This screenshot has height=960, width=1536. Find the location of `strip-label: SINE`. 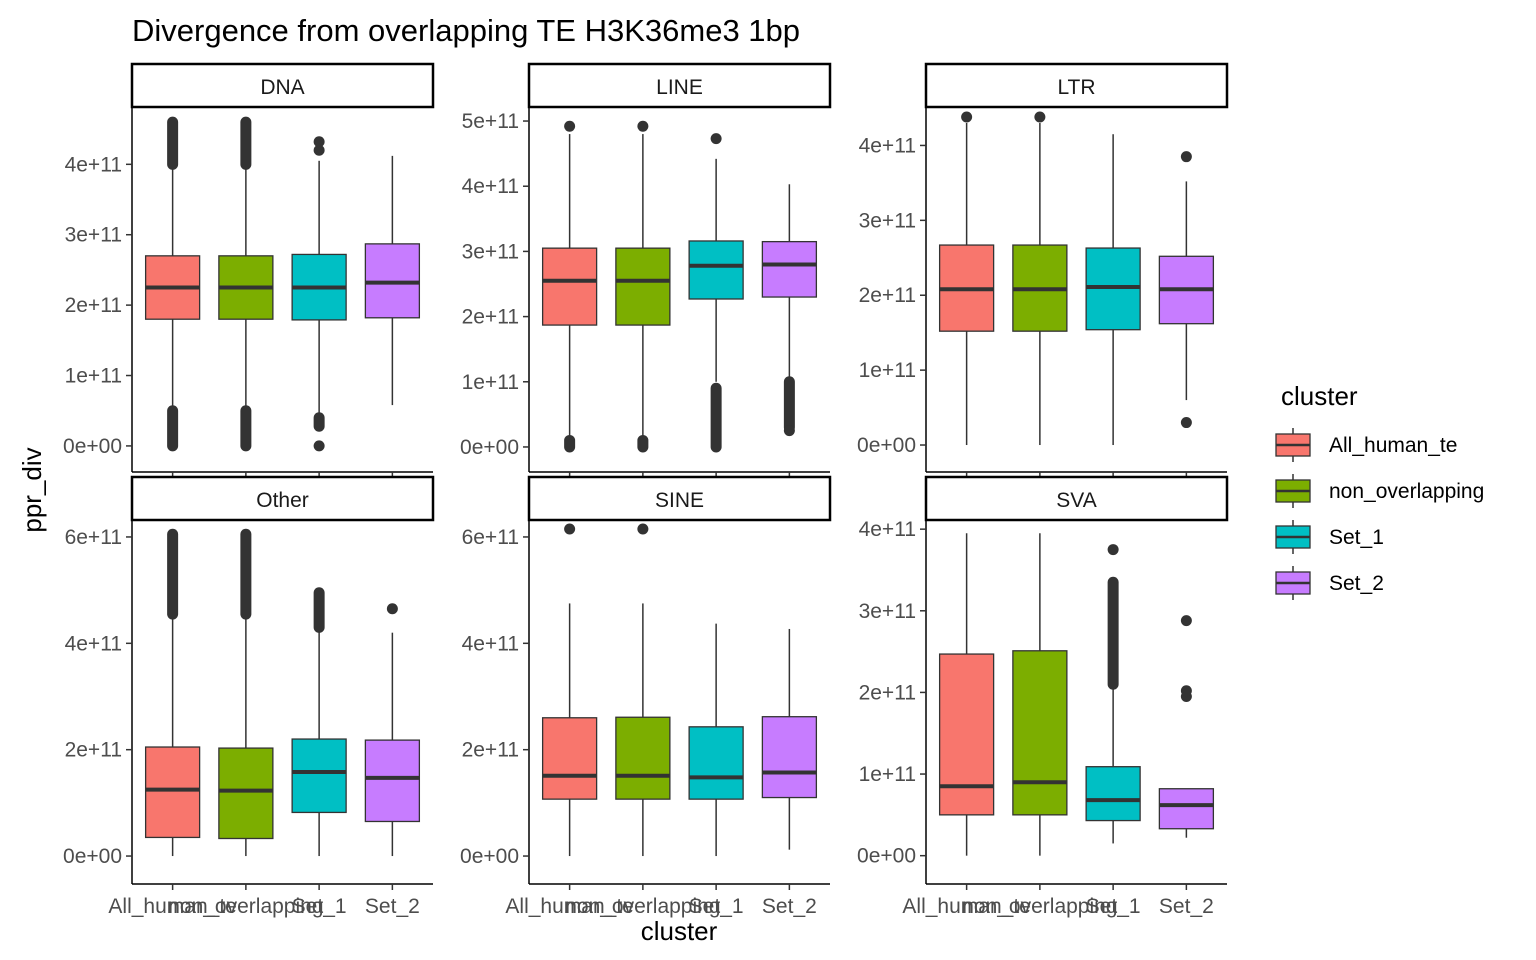

strip-label: SINE is located at coordinates (679, 500).